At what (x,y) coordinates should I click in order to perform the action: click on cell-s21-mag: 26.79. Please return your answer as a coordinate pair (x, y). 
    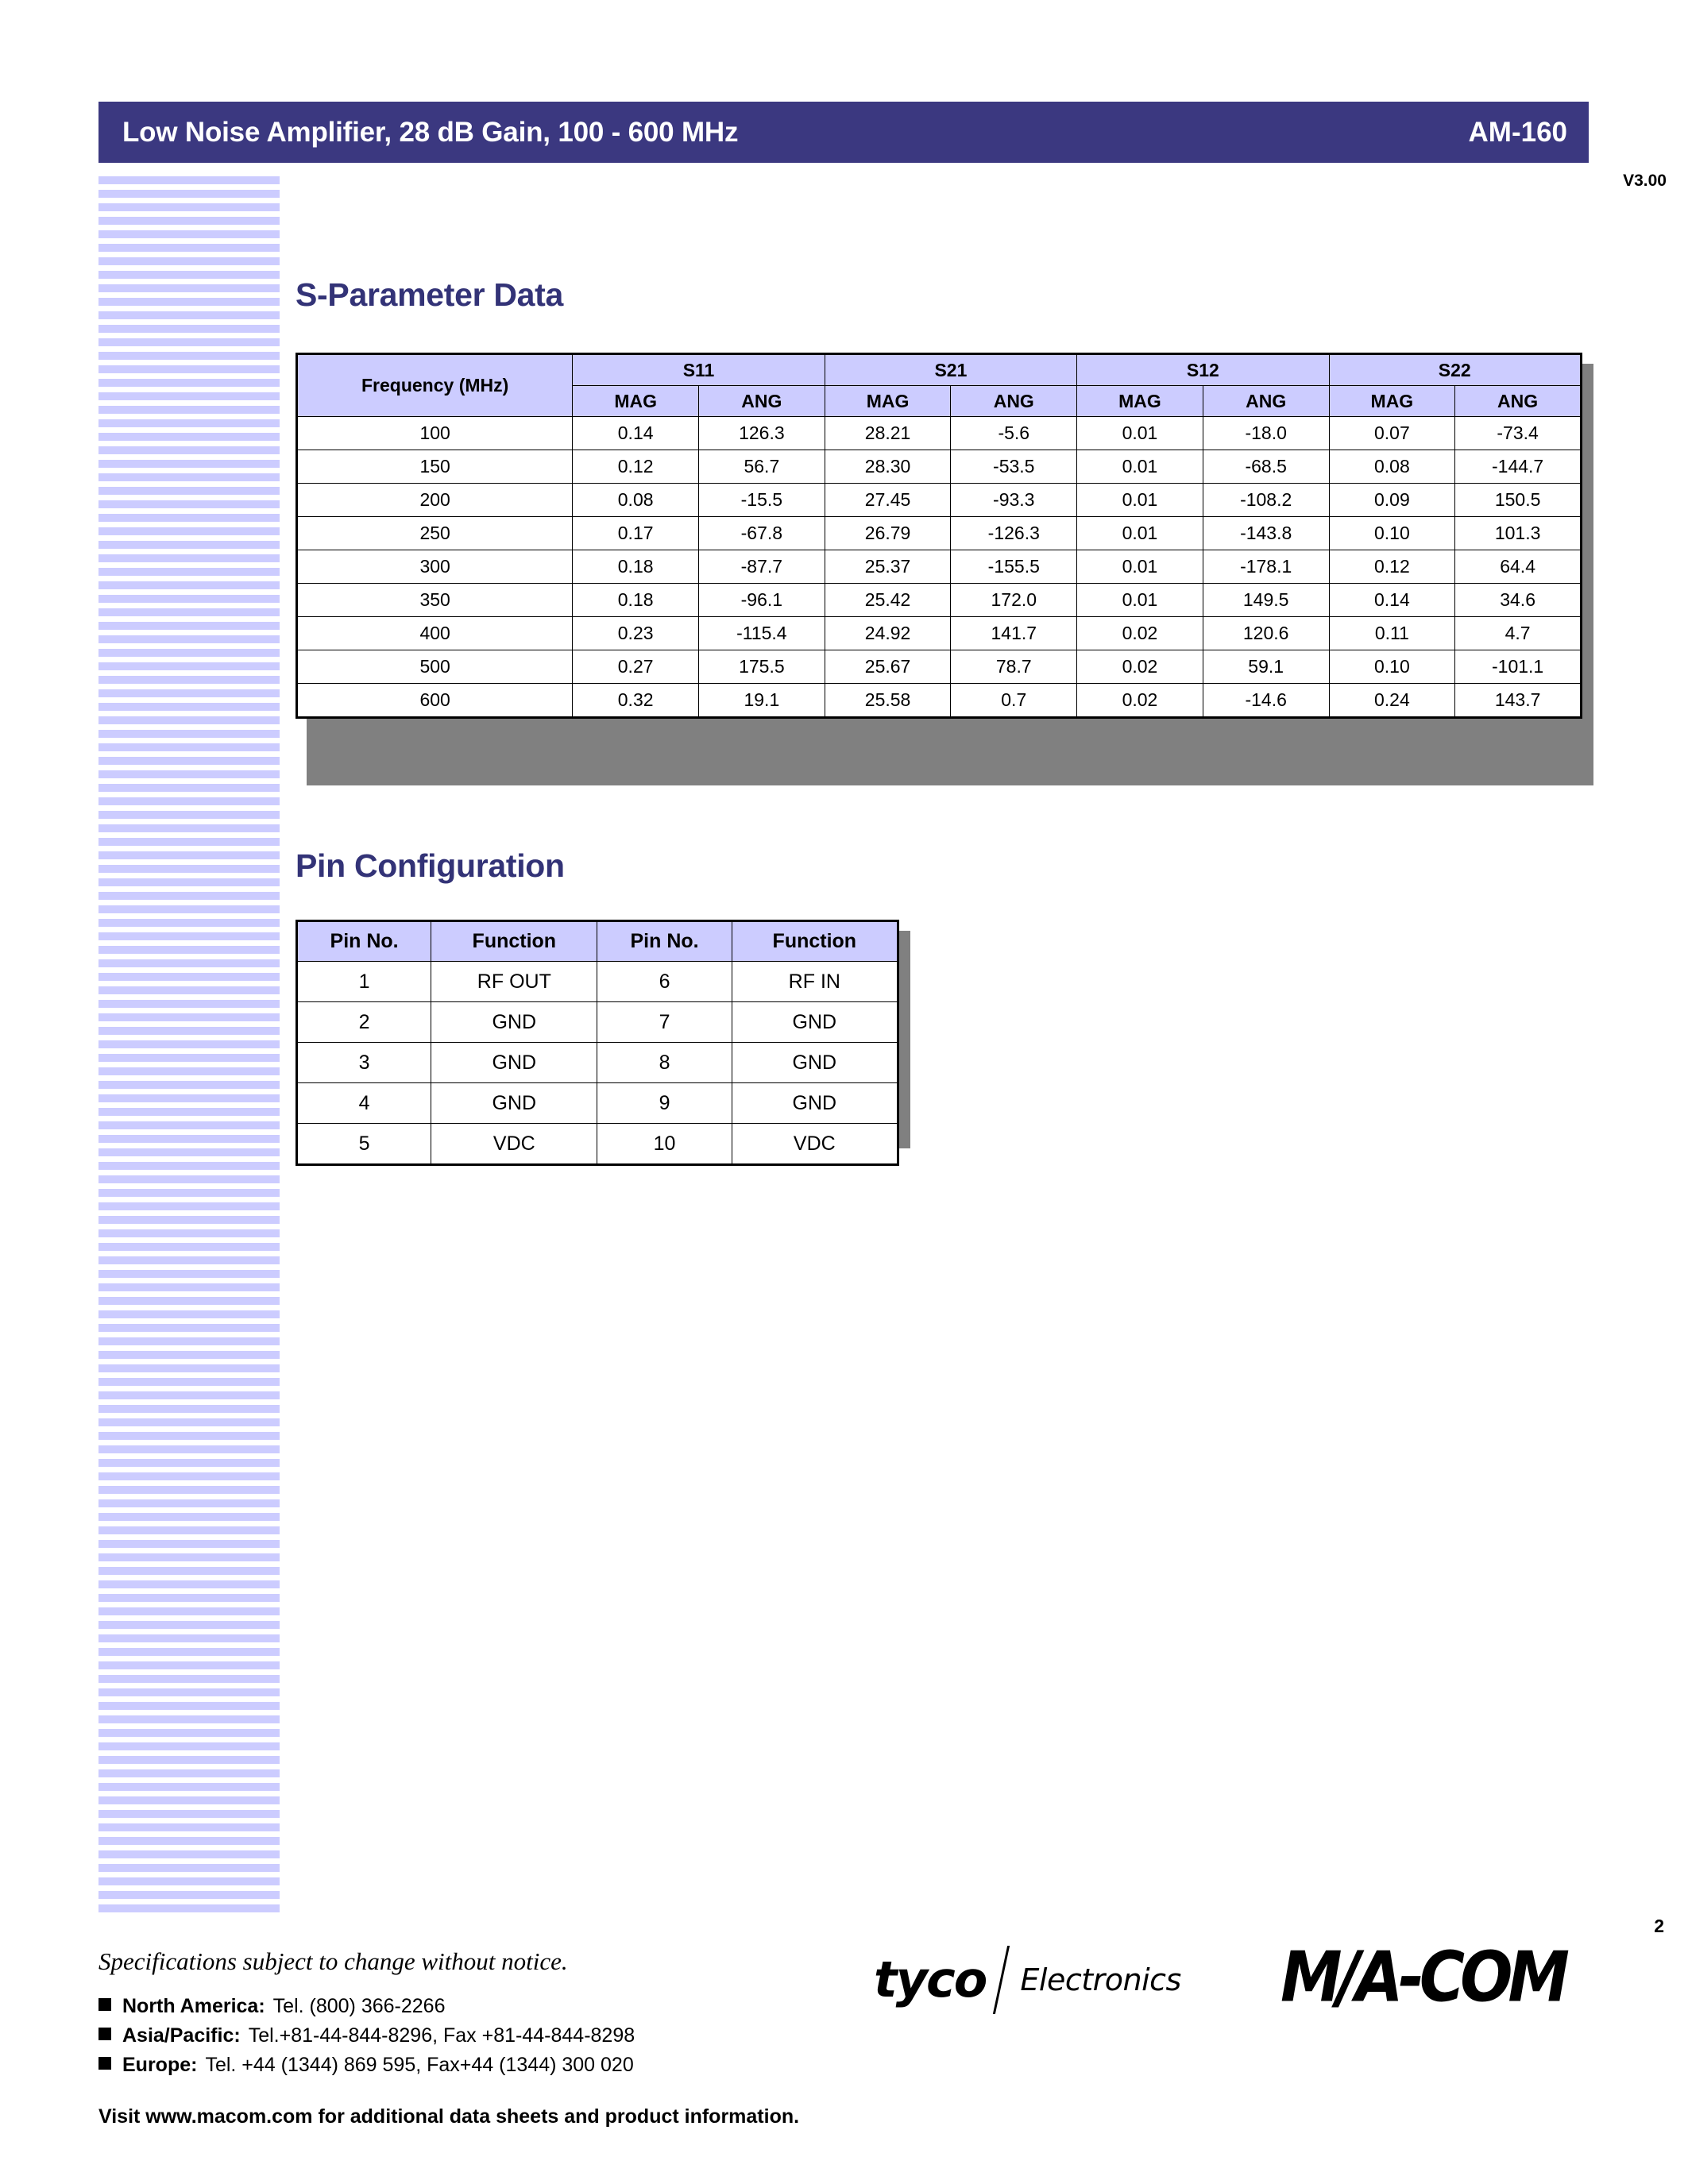
    Looking at the image, I should click on (888, 533).